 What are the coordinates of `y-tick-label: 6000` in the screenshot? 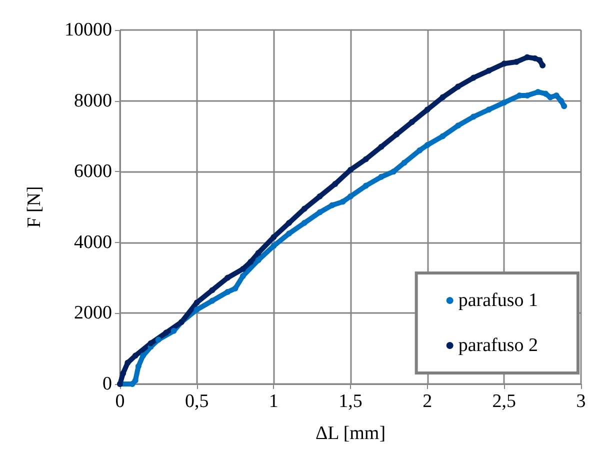 It's located at (93, 171).